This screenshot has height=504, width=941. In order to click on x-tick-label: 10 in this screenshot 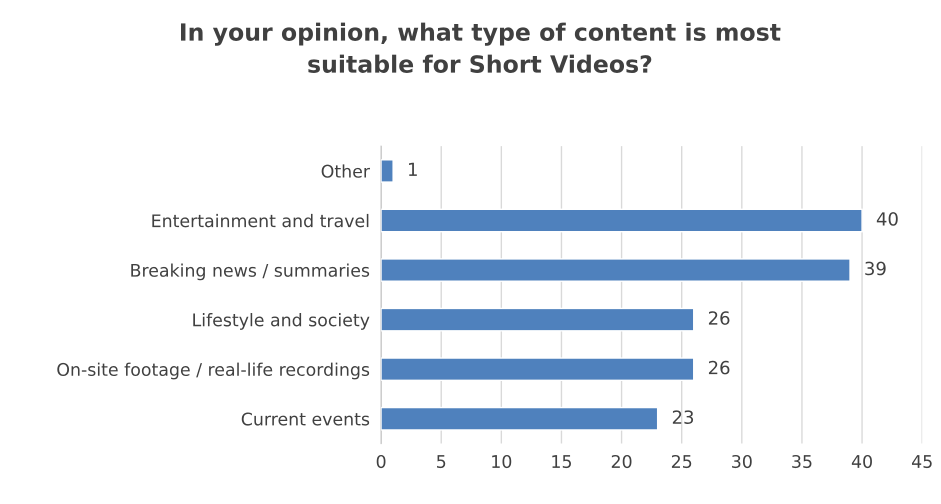, I will do `click(502, 461)`.